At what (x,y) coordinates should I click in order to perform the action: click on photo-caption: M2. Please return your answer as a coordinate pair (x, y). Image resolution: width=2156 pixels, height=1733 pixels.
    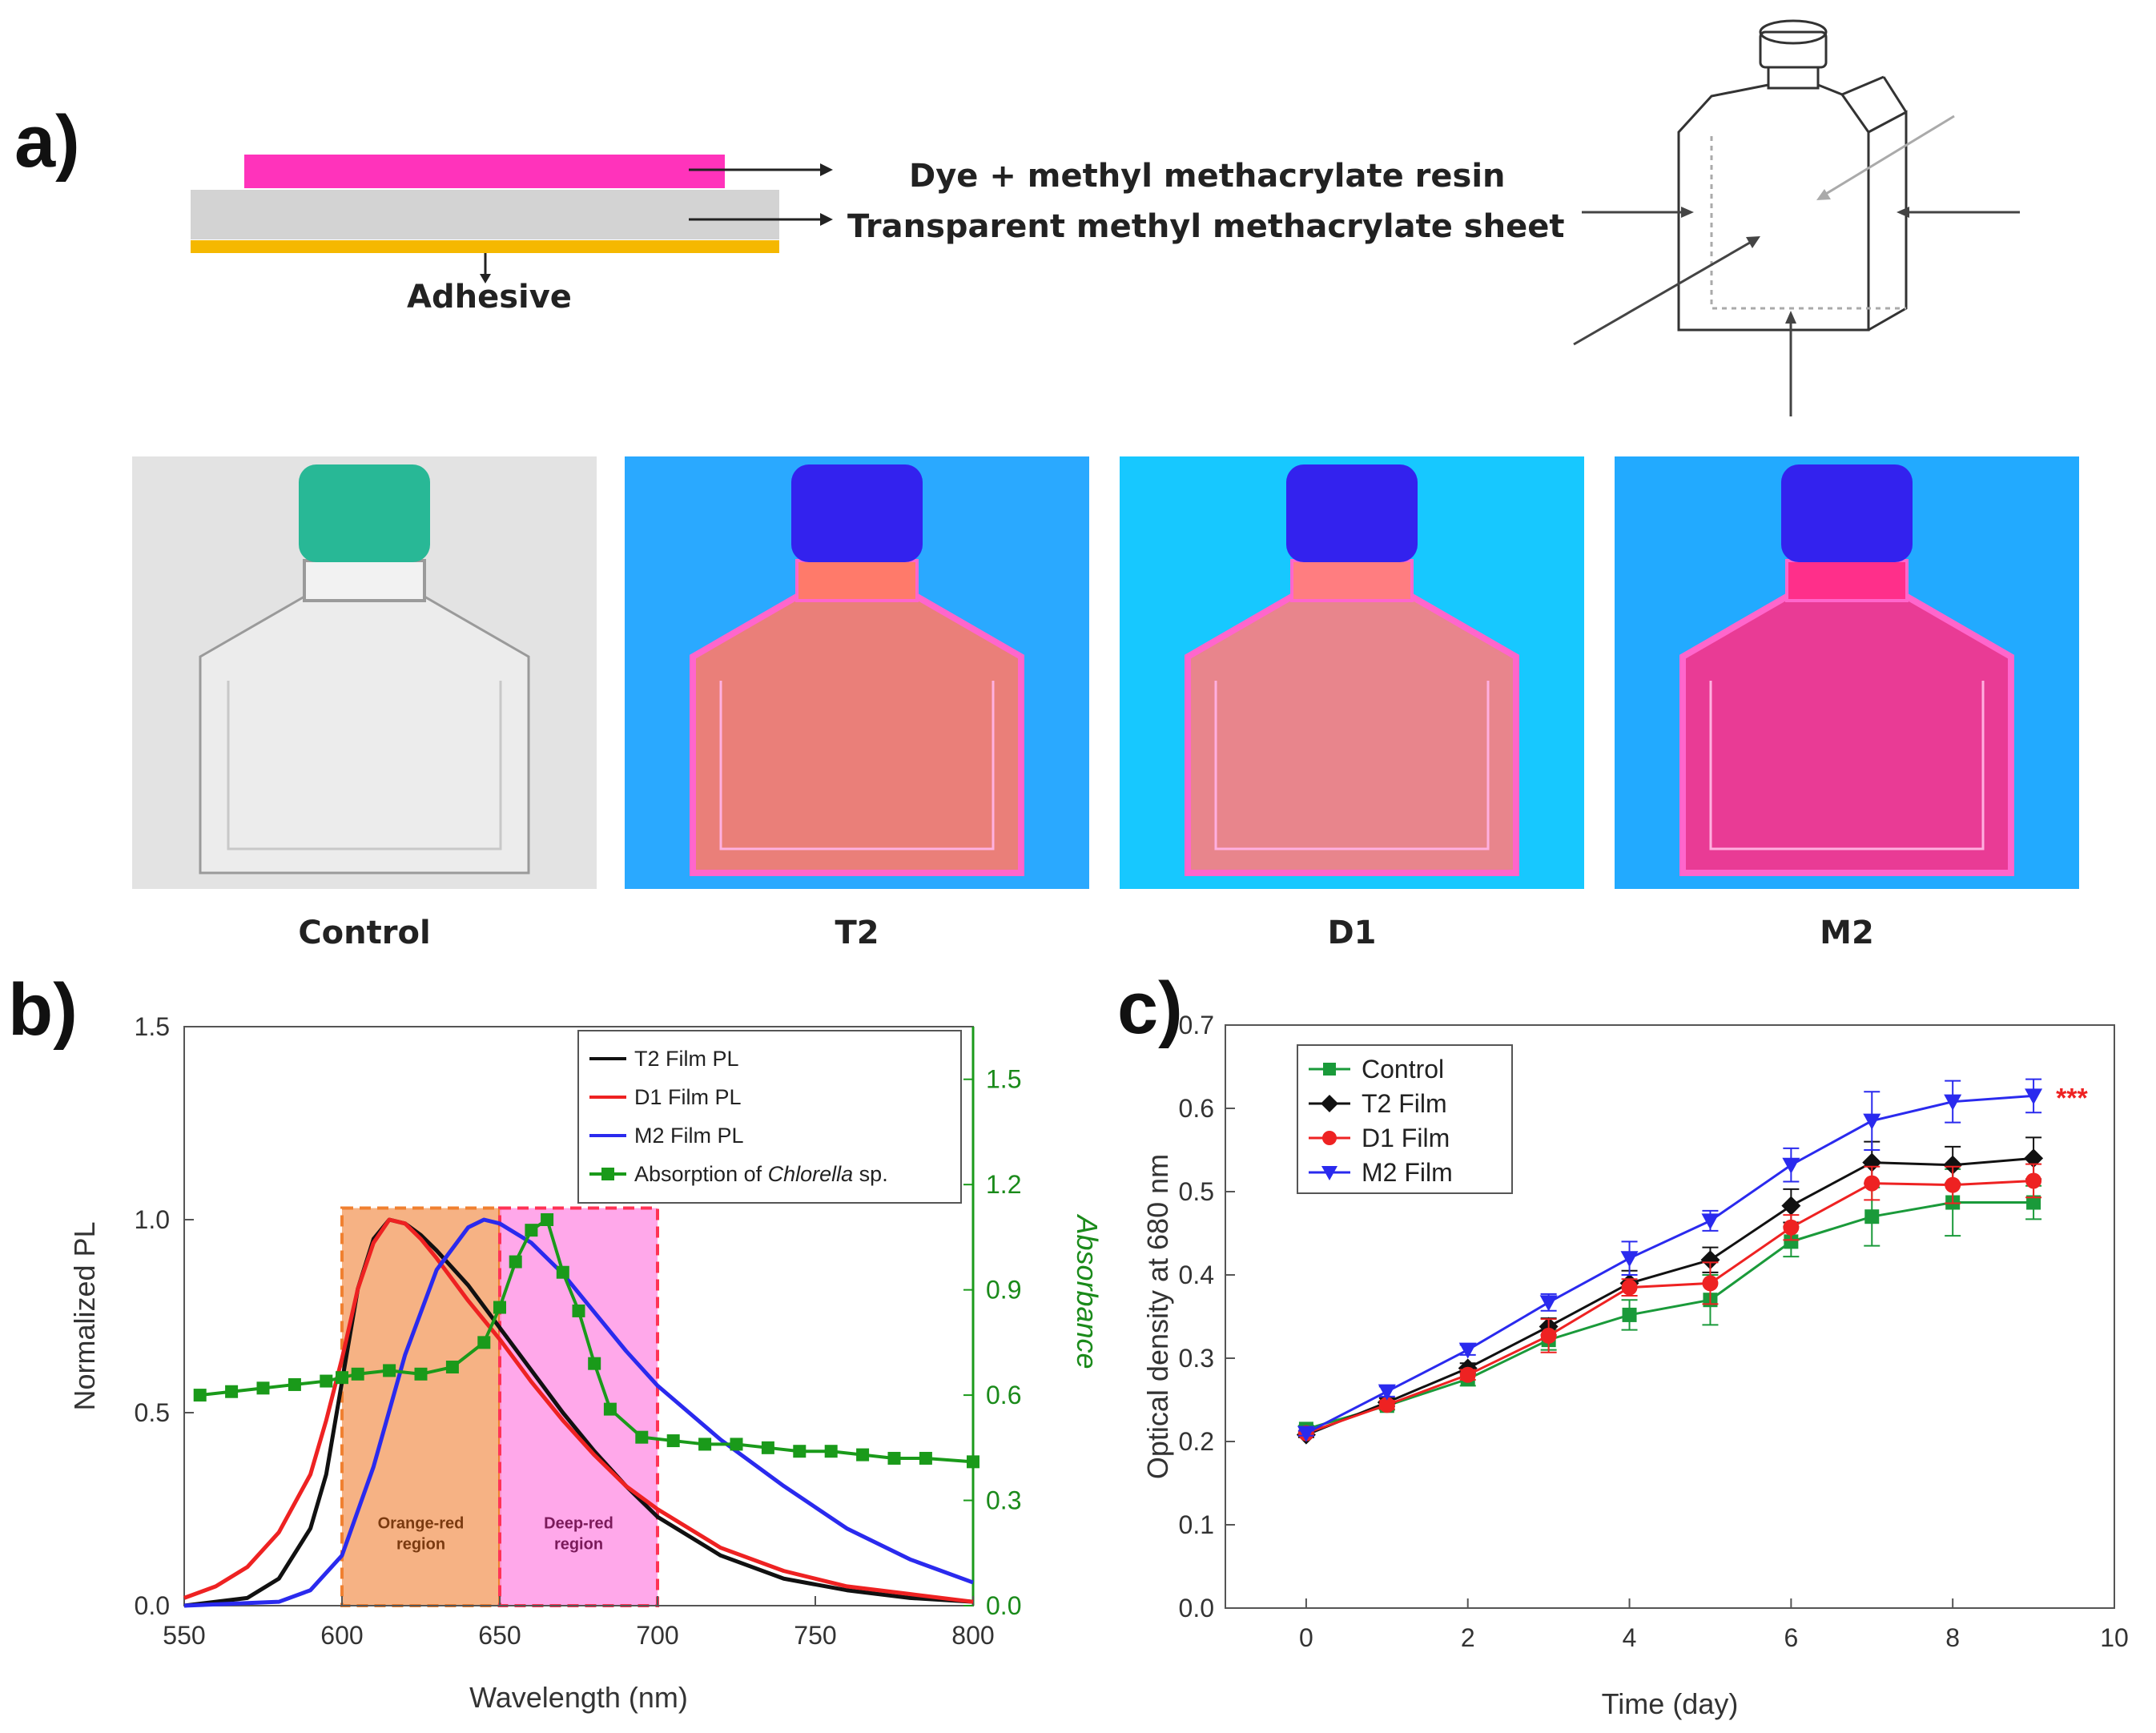
    Looking at the image, I should click on (1847, 933).